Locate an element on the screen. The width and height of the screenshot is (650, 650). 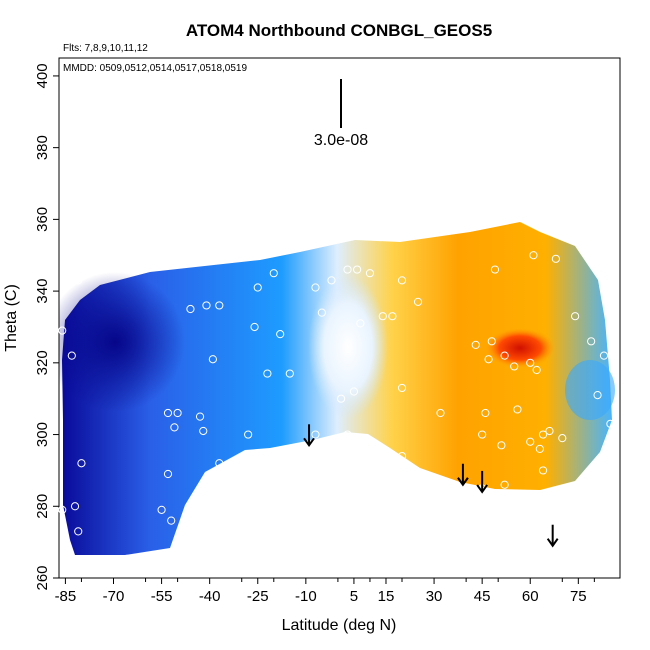
x-tick-label: -70 is located at coordinates (114, 596).